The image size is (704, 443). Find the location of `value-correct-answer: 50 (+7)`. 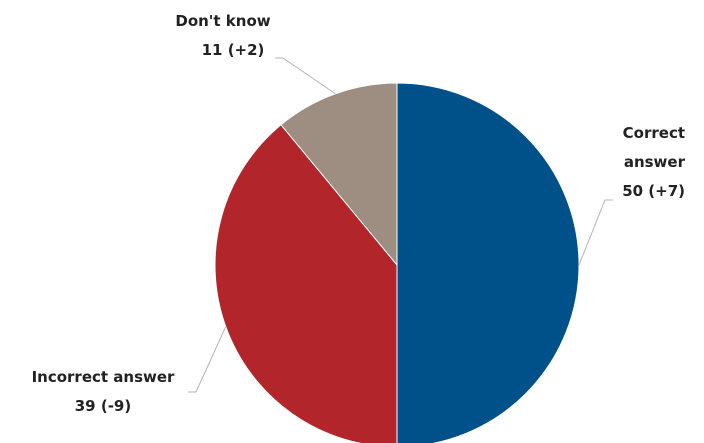

value-correct-answer: 50 (+7) is located at coordinates (653, 191).